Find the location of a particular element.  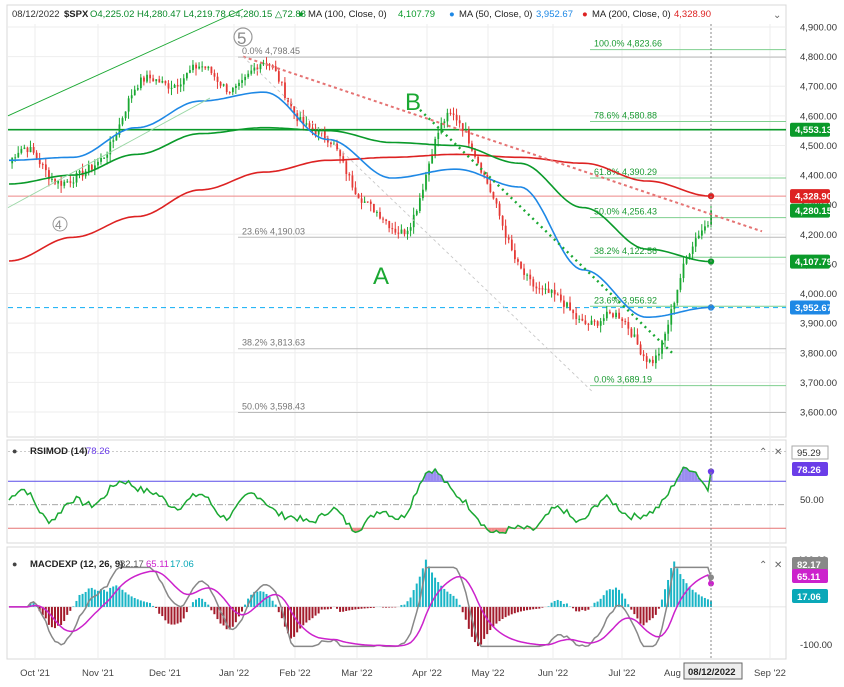

fib-level-label: 78.6% 4,580.88 is located at coordinates (625, 116).